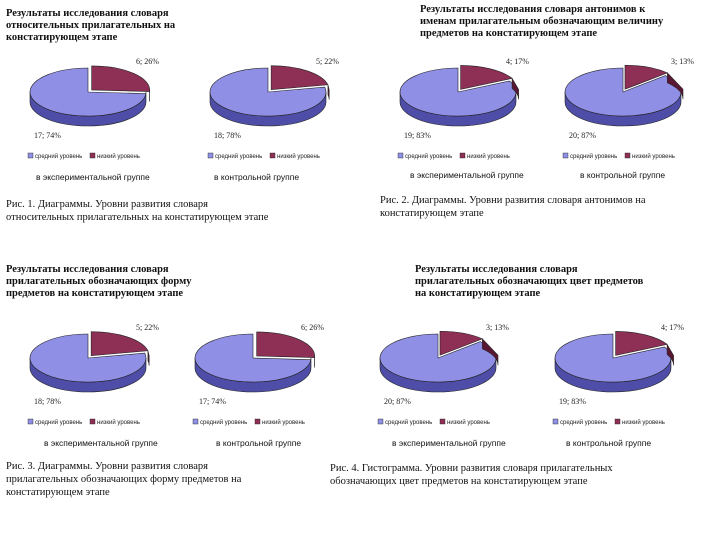 The image size is (720, 540). I want to click on panel-3-group-experimental: в экспериментальной группе, so click(101, 443).